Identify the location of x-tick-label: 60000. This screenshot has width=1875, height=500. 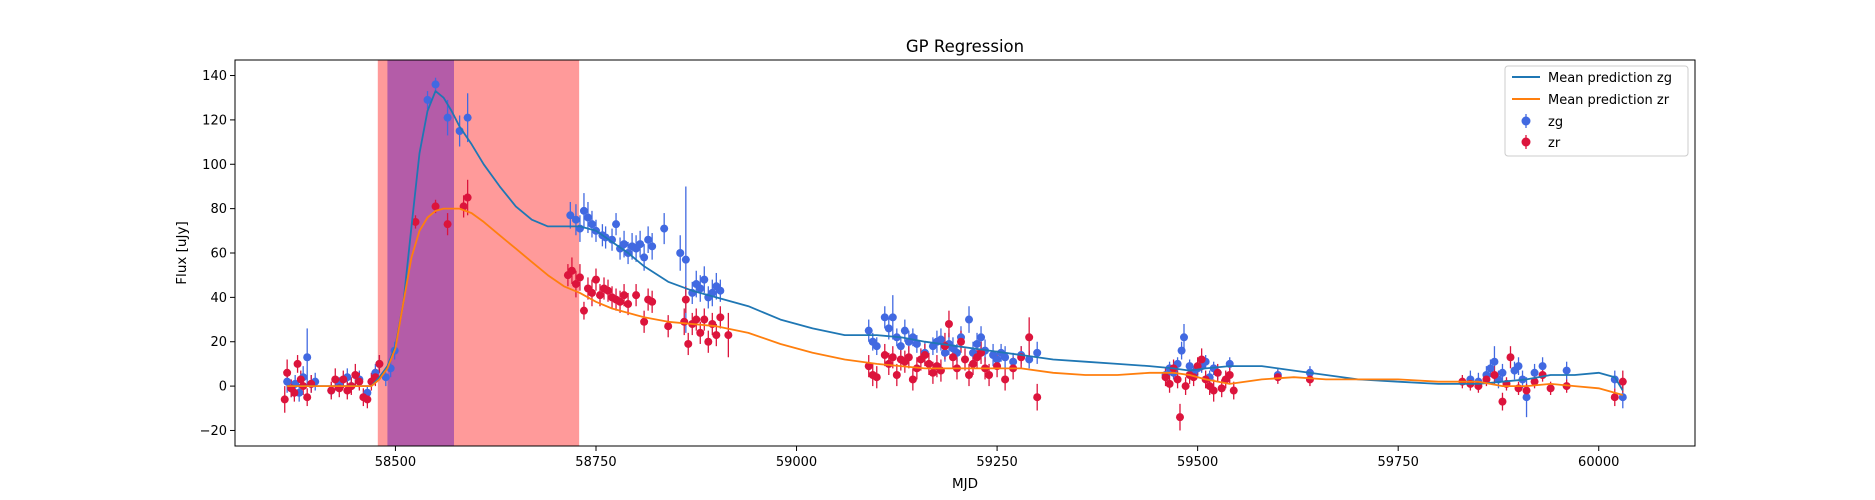
(1598, 462).